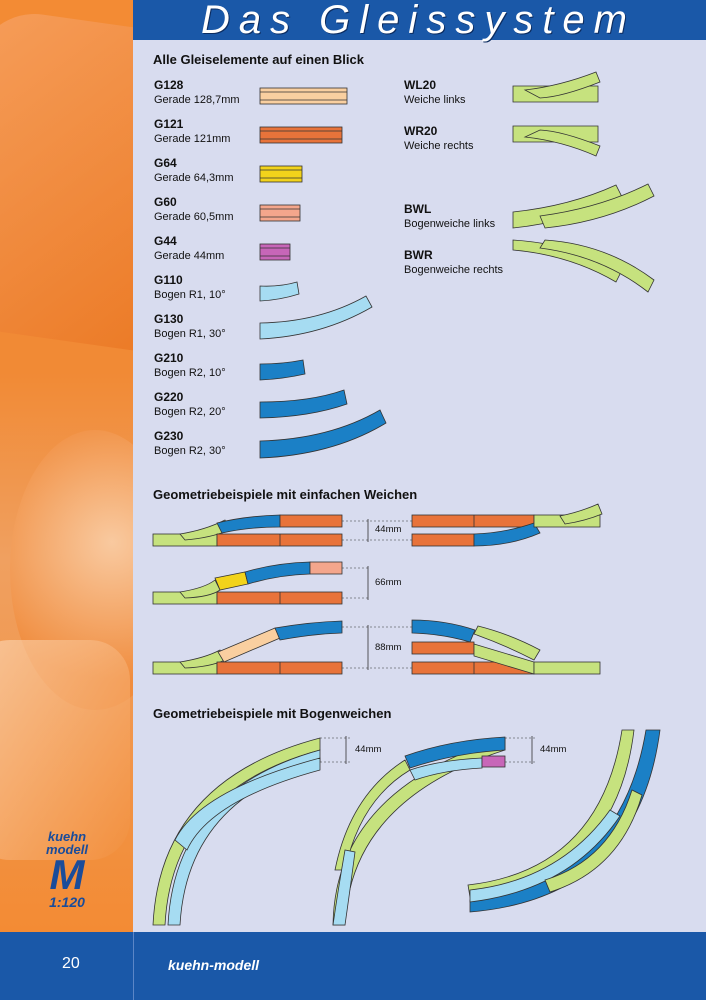 Image resolution: width=706 pixels, height=1000 pixels. I want to click on track-item-G64: G64 Gerade 64,3mm, so click(194, 170).